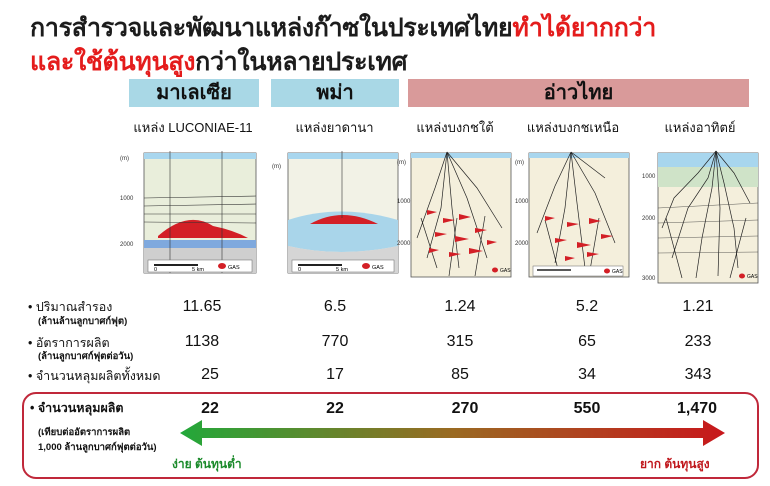 The height and width of the screenshot is (486, 770). I want to click on title-highlight: และใช้ต้นทุนสูง, so click(113, 62).